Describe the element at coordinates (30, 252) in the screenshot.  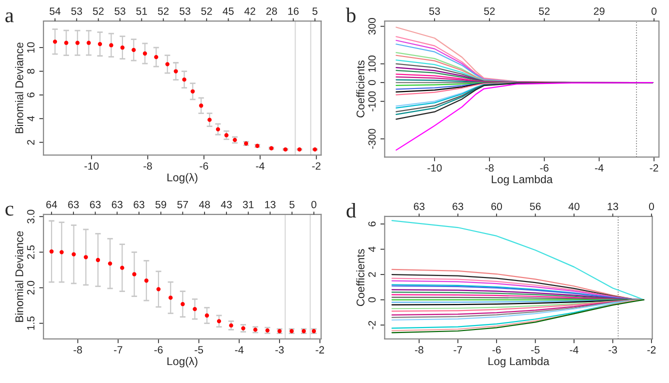
I see `y-tick-label: 2.5` at that location.